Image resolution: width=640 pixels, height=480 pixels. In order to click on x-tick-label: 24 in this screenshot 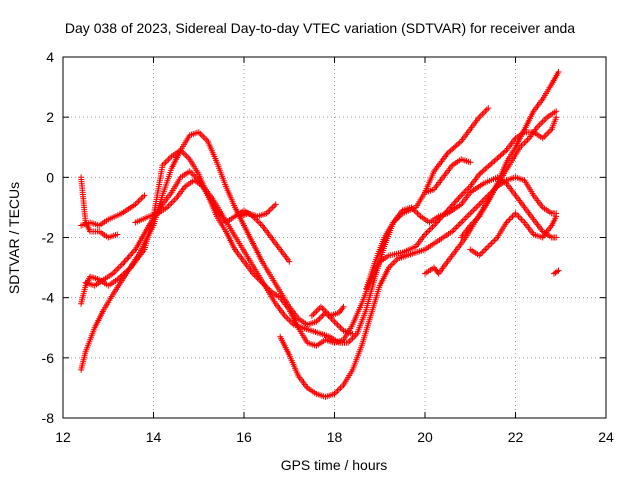, I will do `click(606, 437)`.